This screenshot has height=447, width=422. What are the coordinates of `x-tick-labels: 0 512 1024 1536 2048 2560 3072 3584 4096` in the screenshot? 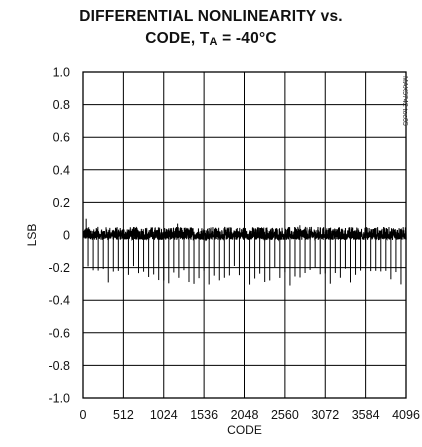 It's located at (250, 415).